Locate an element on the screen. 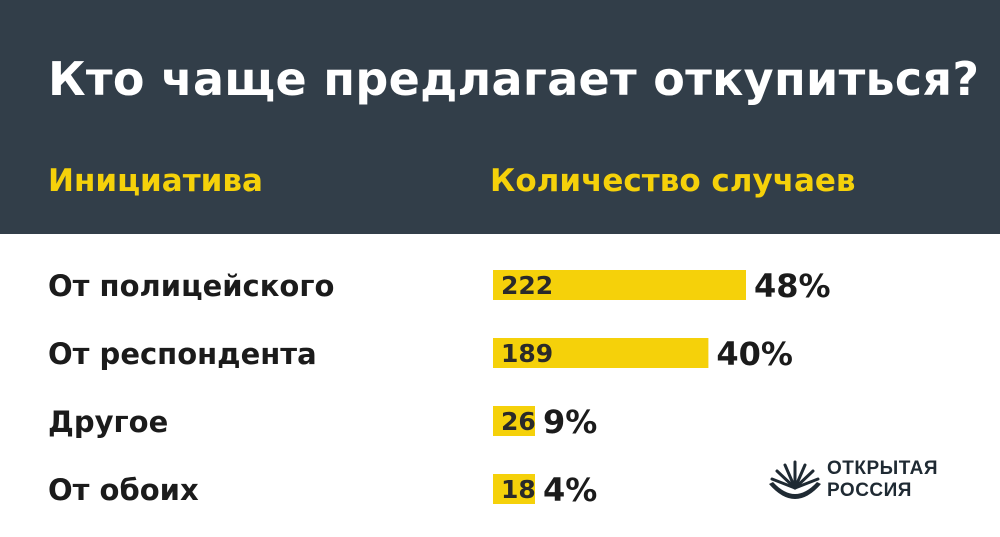 Image resolution: width=1000 pixels, height=537 pixels. logo-text: ОТКРЫТАЯ РОССИЯ is located at coordinates (882, 480).